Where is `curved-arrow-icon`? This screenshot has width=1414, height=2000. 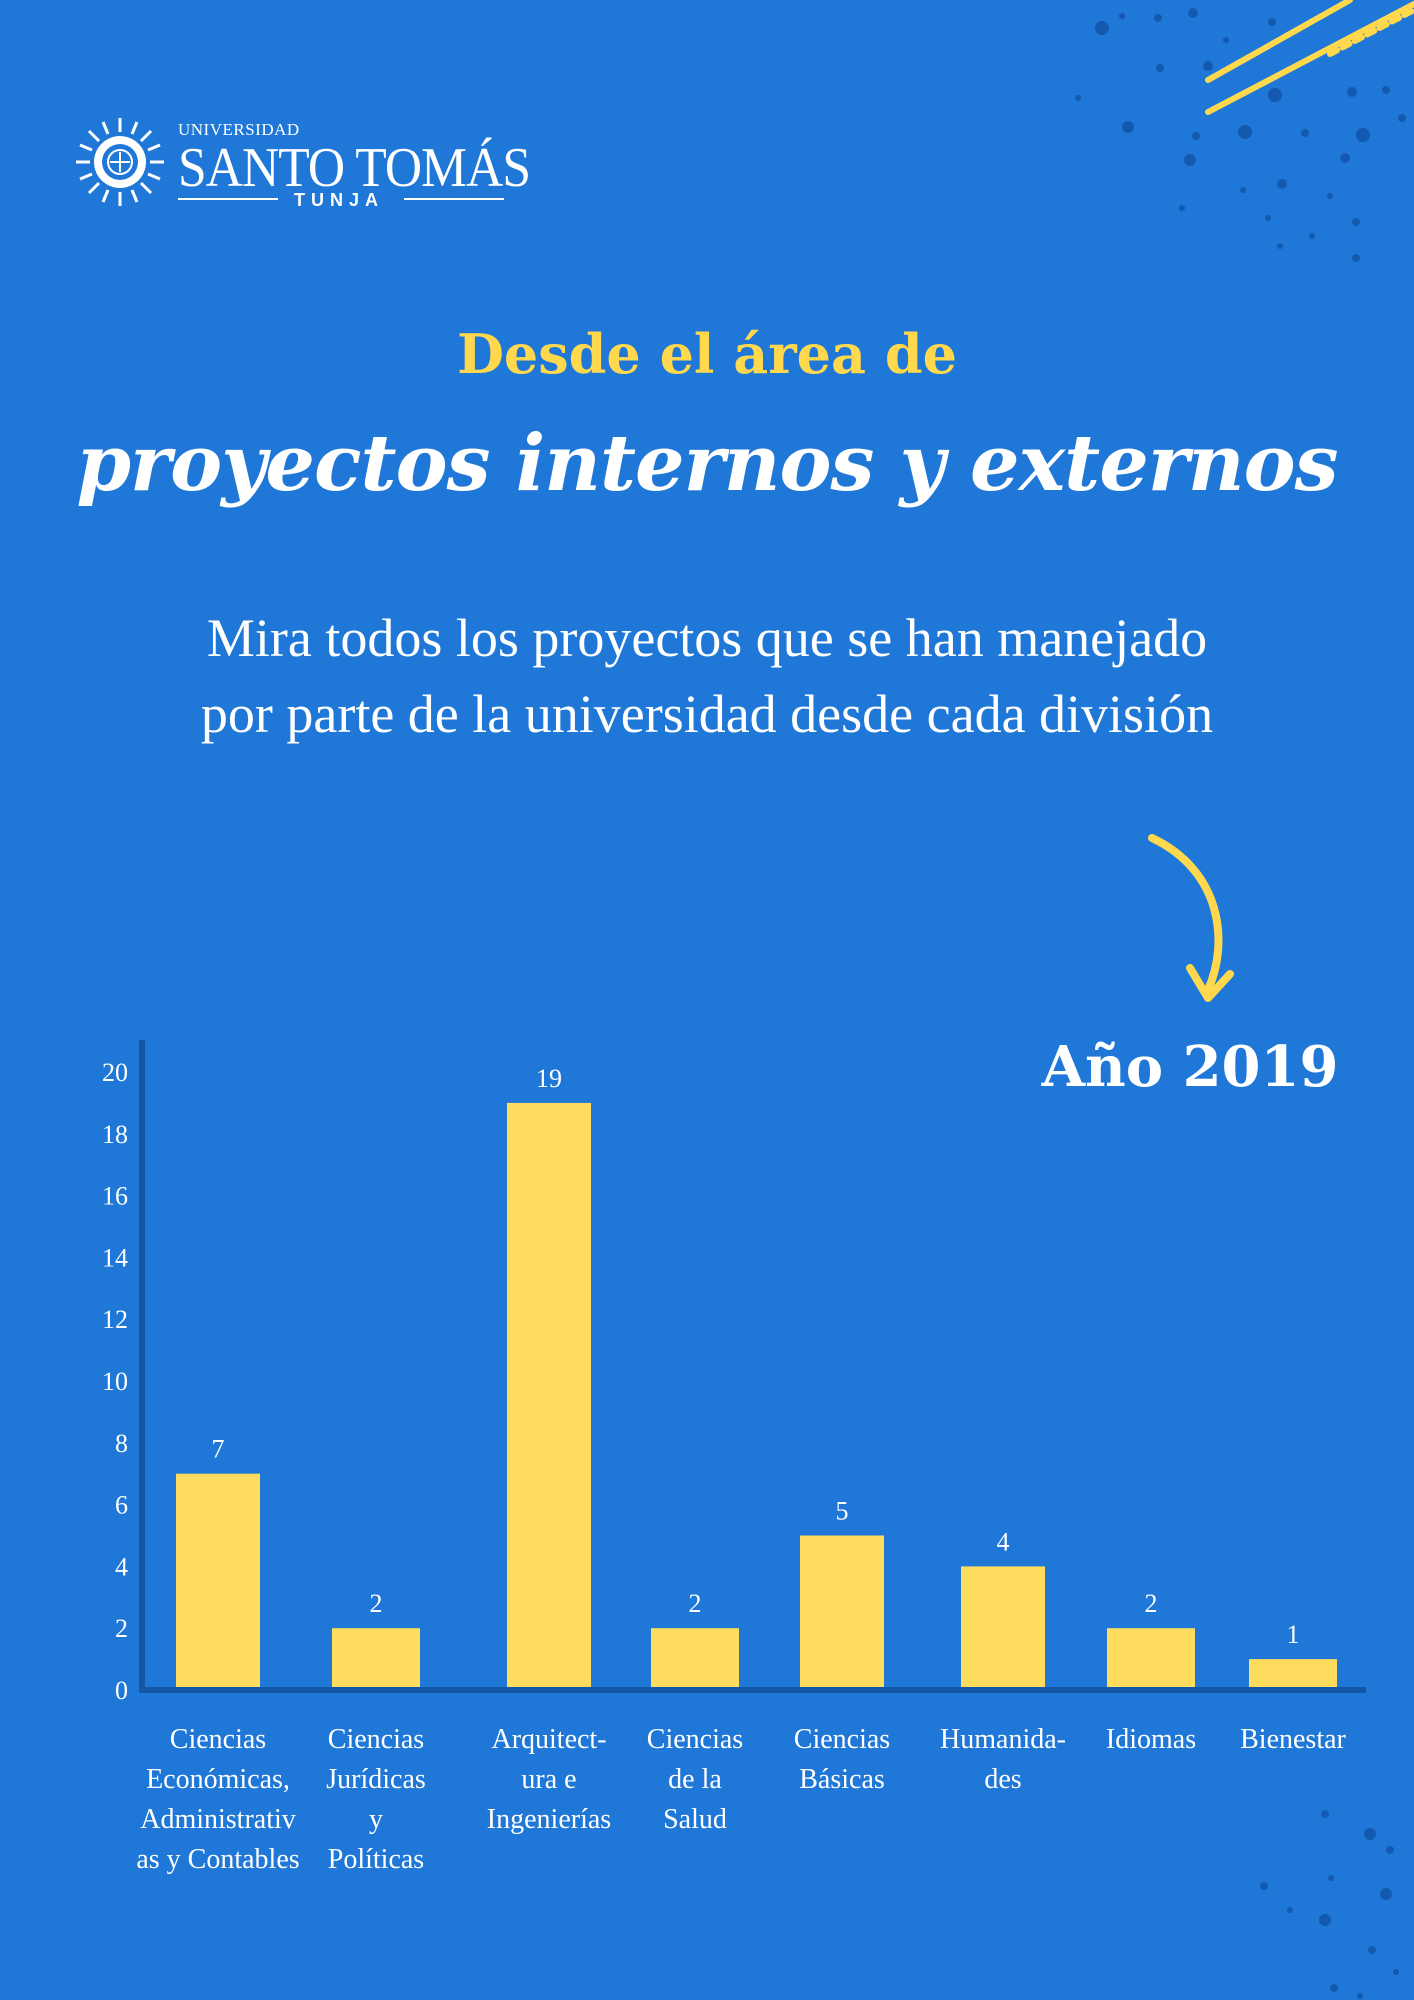
curved-arrow-icon is located at coordinates (1191, 918).